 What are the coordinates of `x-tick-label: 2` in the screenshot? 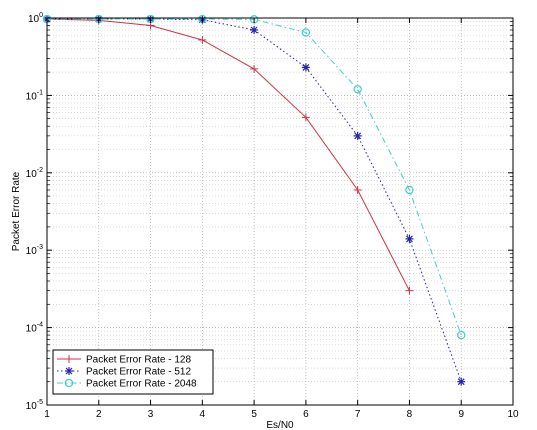 It's located at (99, 414).